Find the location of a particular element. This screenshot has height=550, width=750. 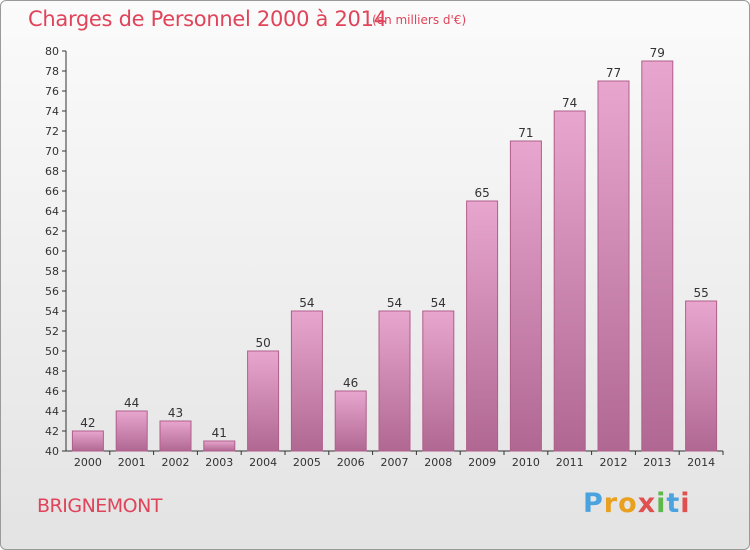

x-tick-label: 2009 is located at coordinates (482, 462).